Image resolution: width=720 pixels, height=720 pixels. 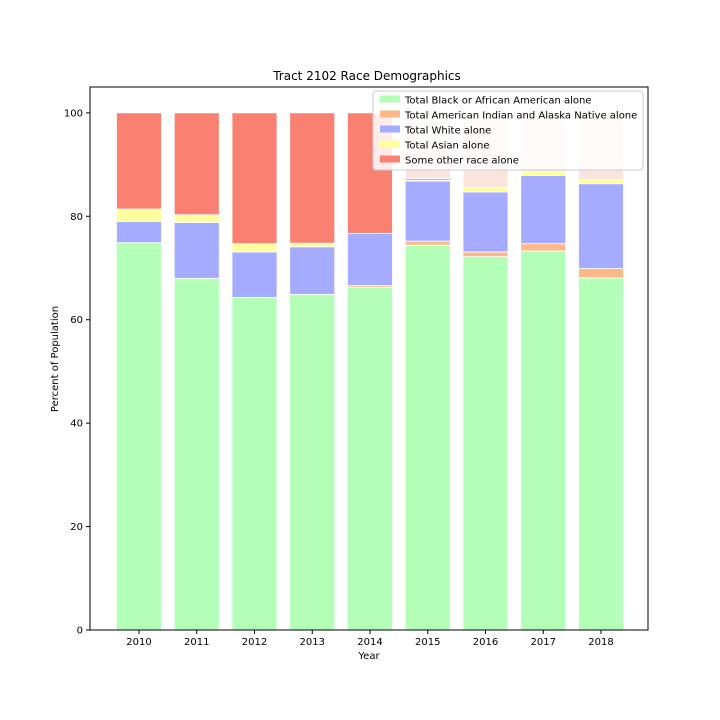 What do you see at coordinates (366, 76) in the screenshot?
I see `chart-title: Tract 2102 Race Demographics` at bounding box center [366, 76].